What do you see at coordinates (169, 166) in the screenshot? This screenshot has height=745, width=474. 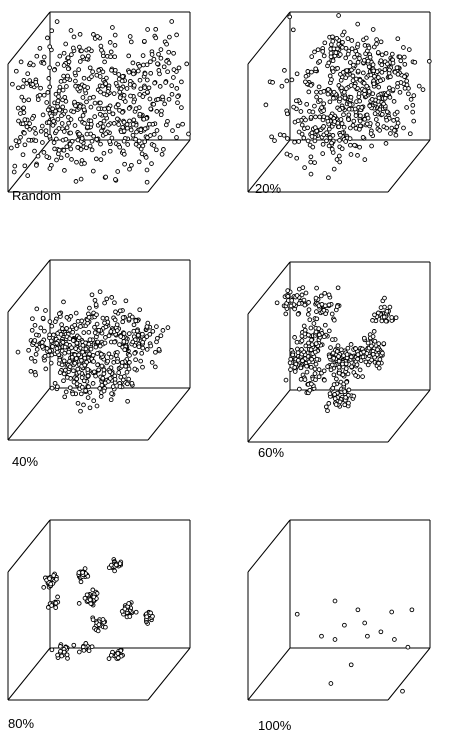 I see `floor-right-edge` at bounding box center [169, 166].